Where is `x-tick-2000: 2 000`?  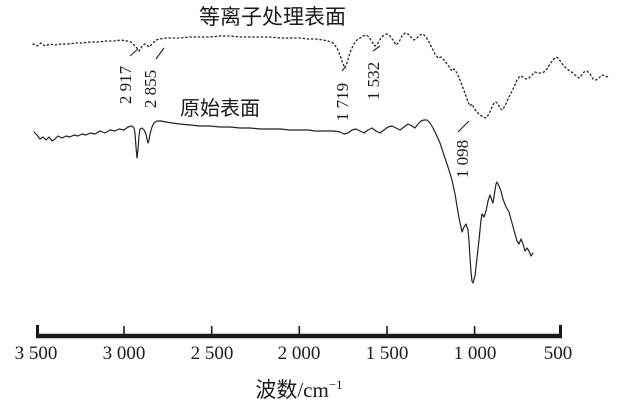 x-tick-2000: 2 000 is located at coordinates (299, 353).